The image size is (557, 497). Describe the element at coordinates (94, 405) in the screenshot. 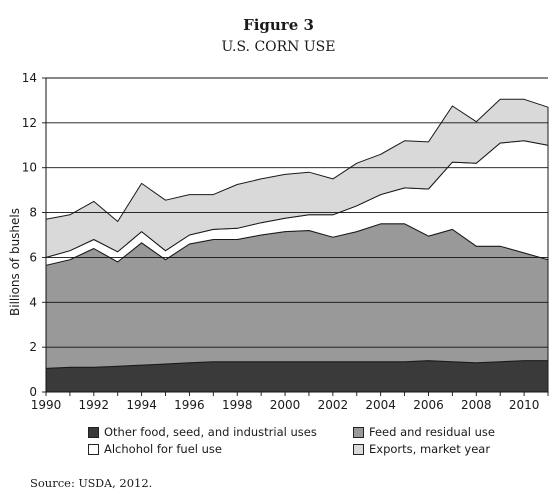

I see `x-tick-label: 1992` at that location.